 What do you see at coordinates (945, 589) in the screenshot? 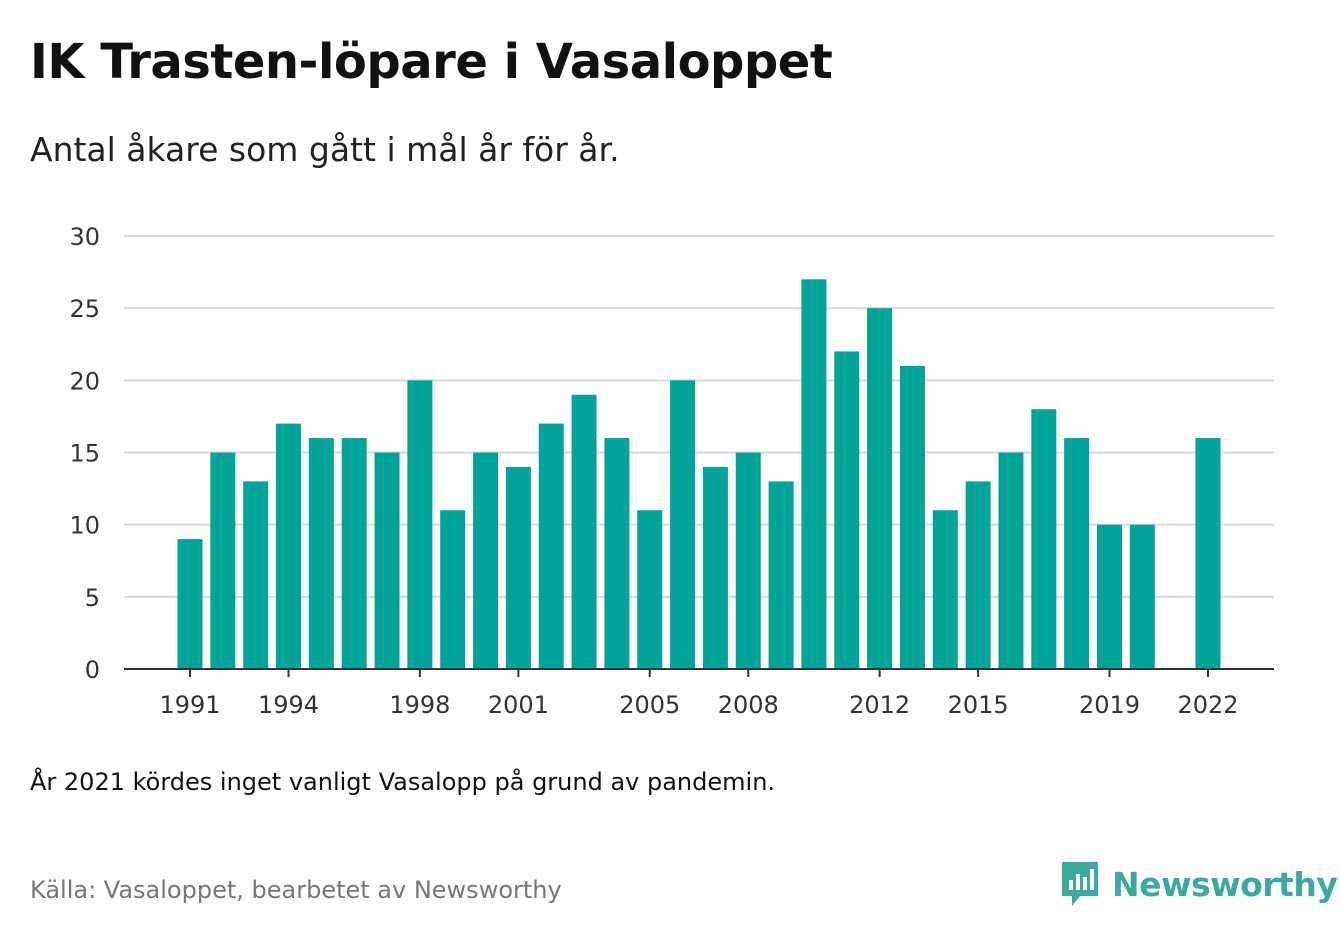
I see `bar-2014` at bounding box center [945, 589].